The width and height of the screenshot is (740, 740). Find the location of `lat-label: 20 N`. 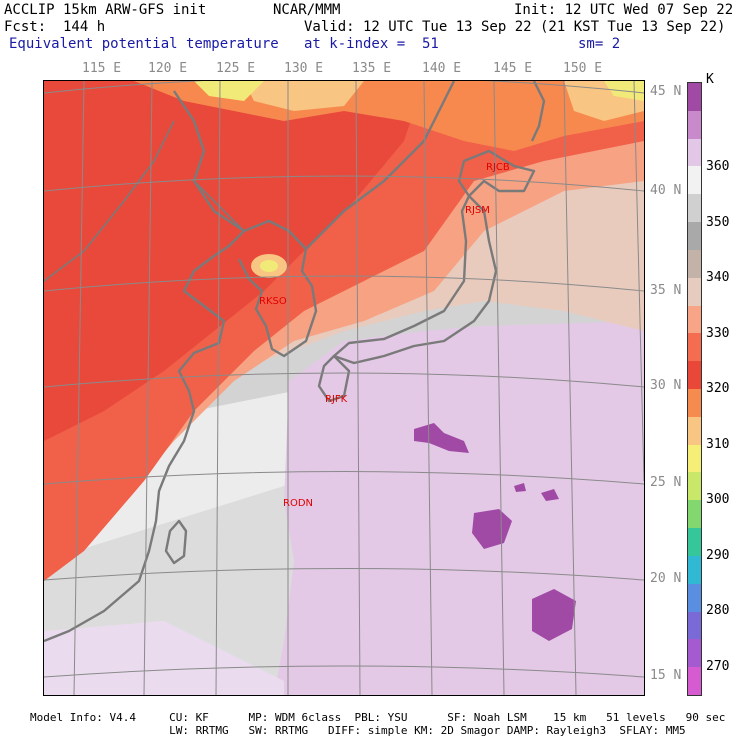

lat-label: 20 N is located at coordinates (666, 578).